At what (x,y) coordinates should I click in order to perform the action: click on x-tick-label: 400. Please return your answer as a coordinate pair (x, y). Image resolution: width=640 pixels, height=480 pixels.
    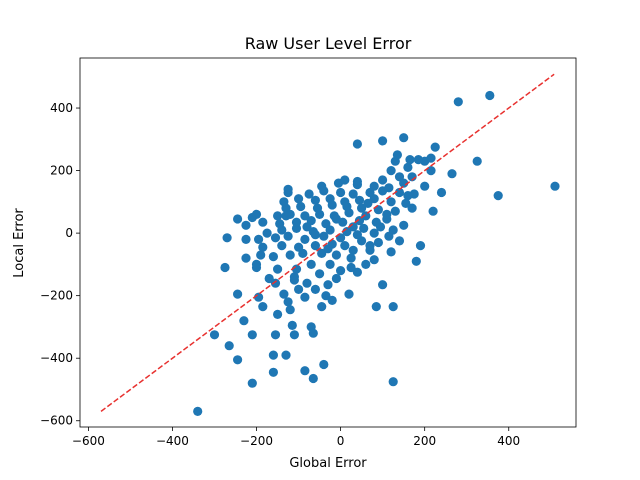
    Looking at the image, I should click on (508, 441).